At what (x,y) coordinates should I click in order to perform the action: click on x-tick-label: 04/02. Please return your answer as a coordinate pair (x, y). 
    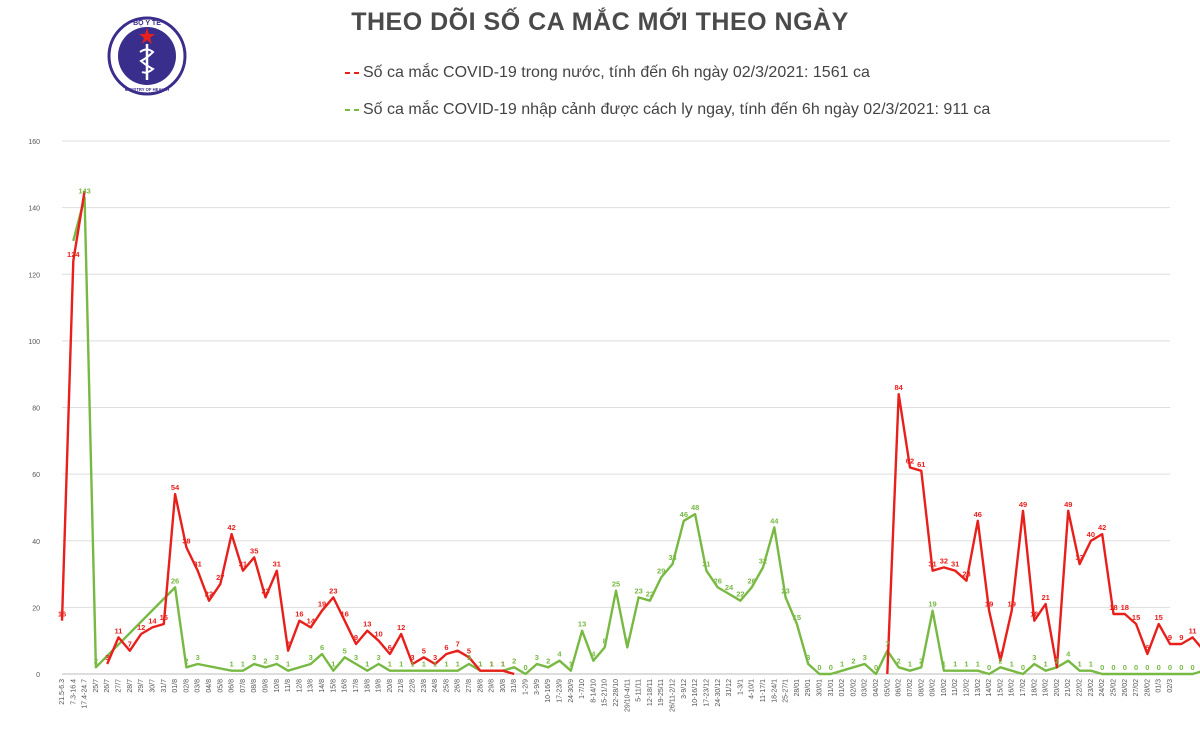
    Looking at the image, I should click on (876, 688).